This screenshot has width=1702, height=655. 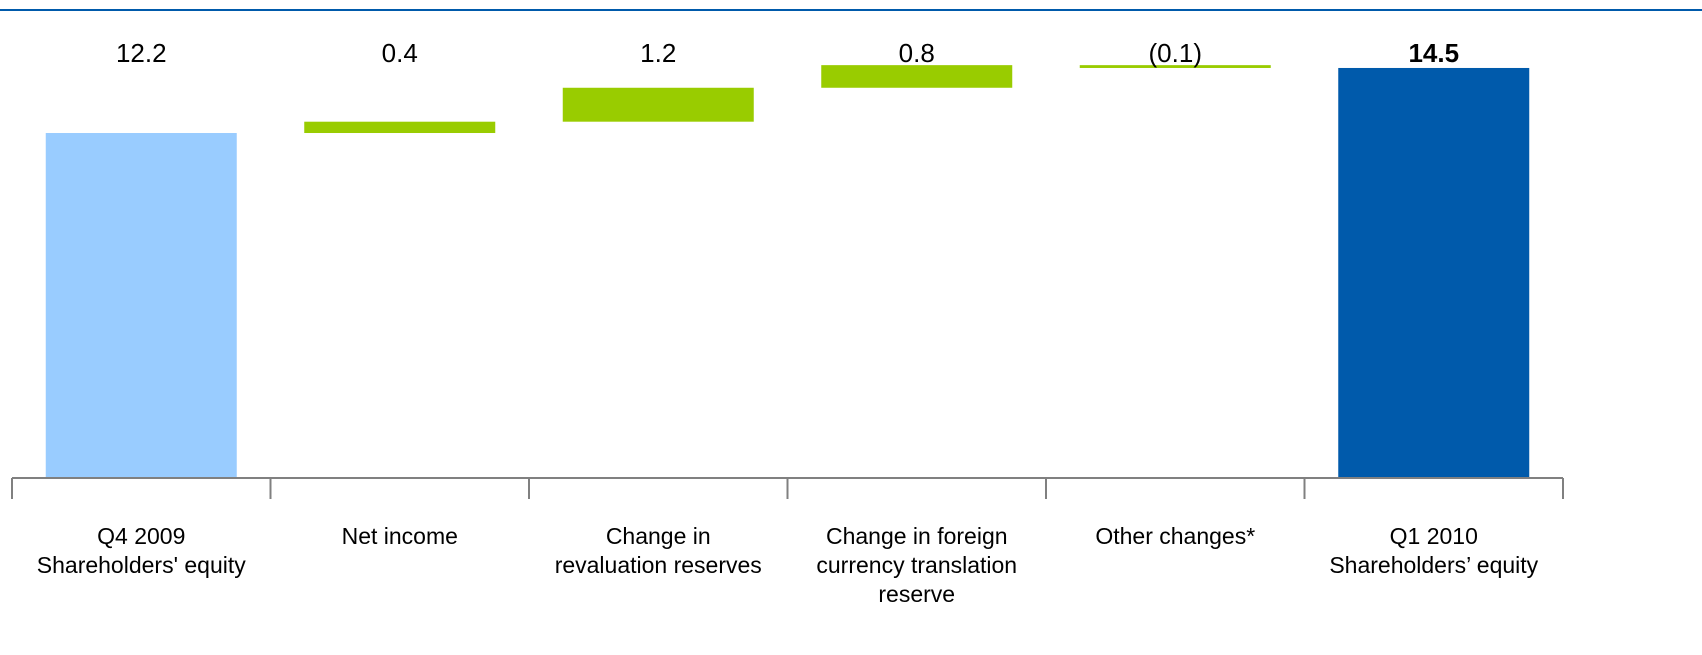 I want to click on category-label-line: Change in foreign, so click(x=917, y=536).